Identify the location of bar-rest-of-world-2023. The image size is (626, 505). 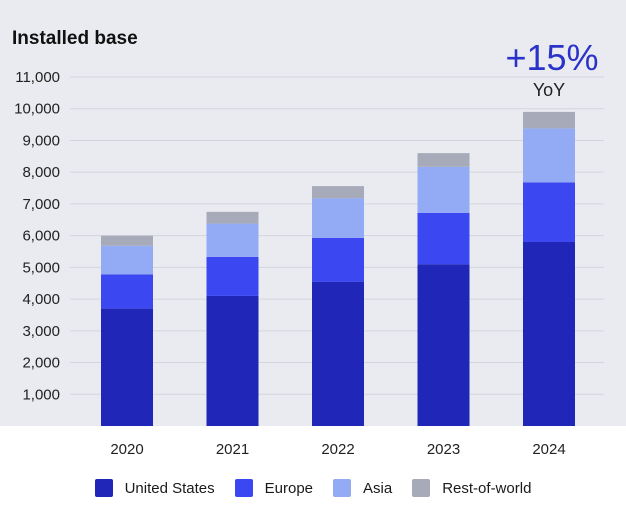
(443, 160).